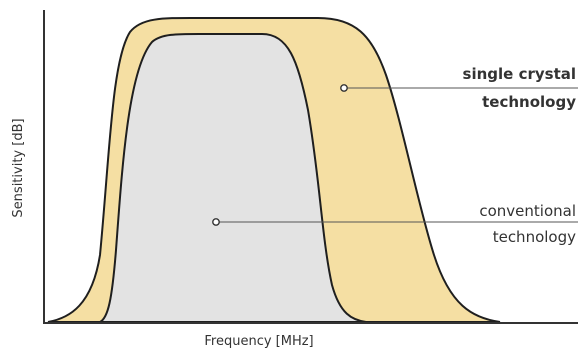  I want to click on label-single-crystal-line1: single crystal, so click(519, 74).